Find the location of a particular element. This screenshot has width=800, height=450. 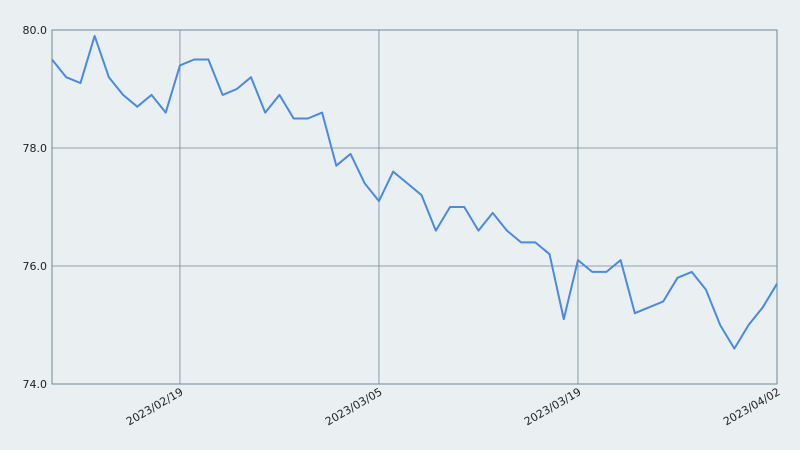

y-tick-label: 74.0 is located at coordinates (35, 384).